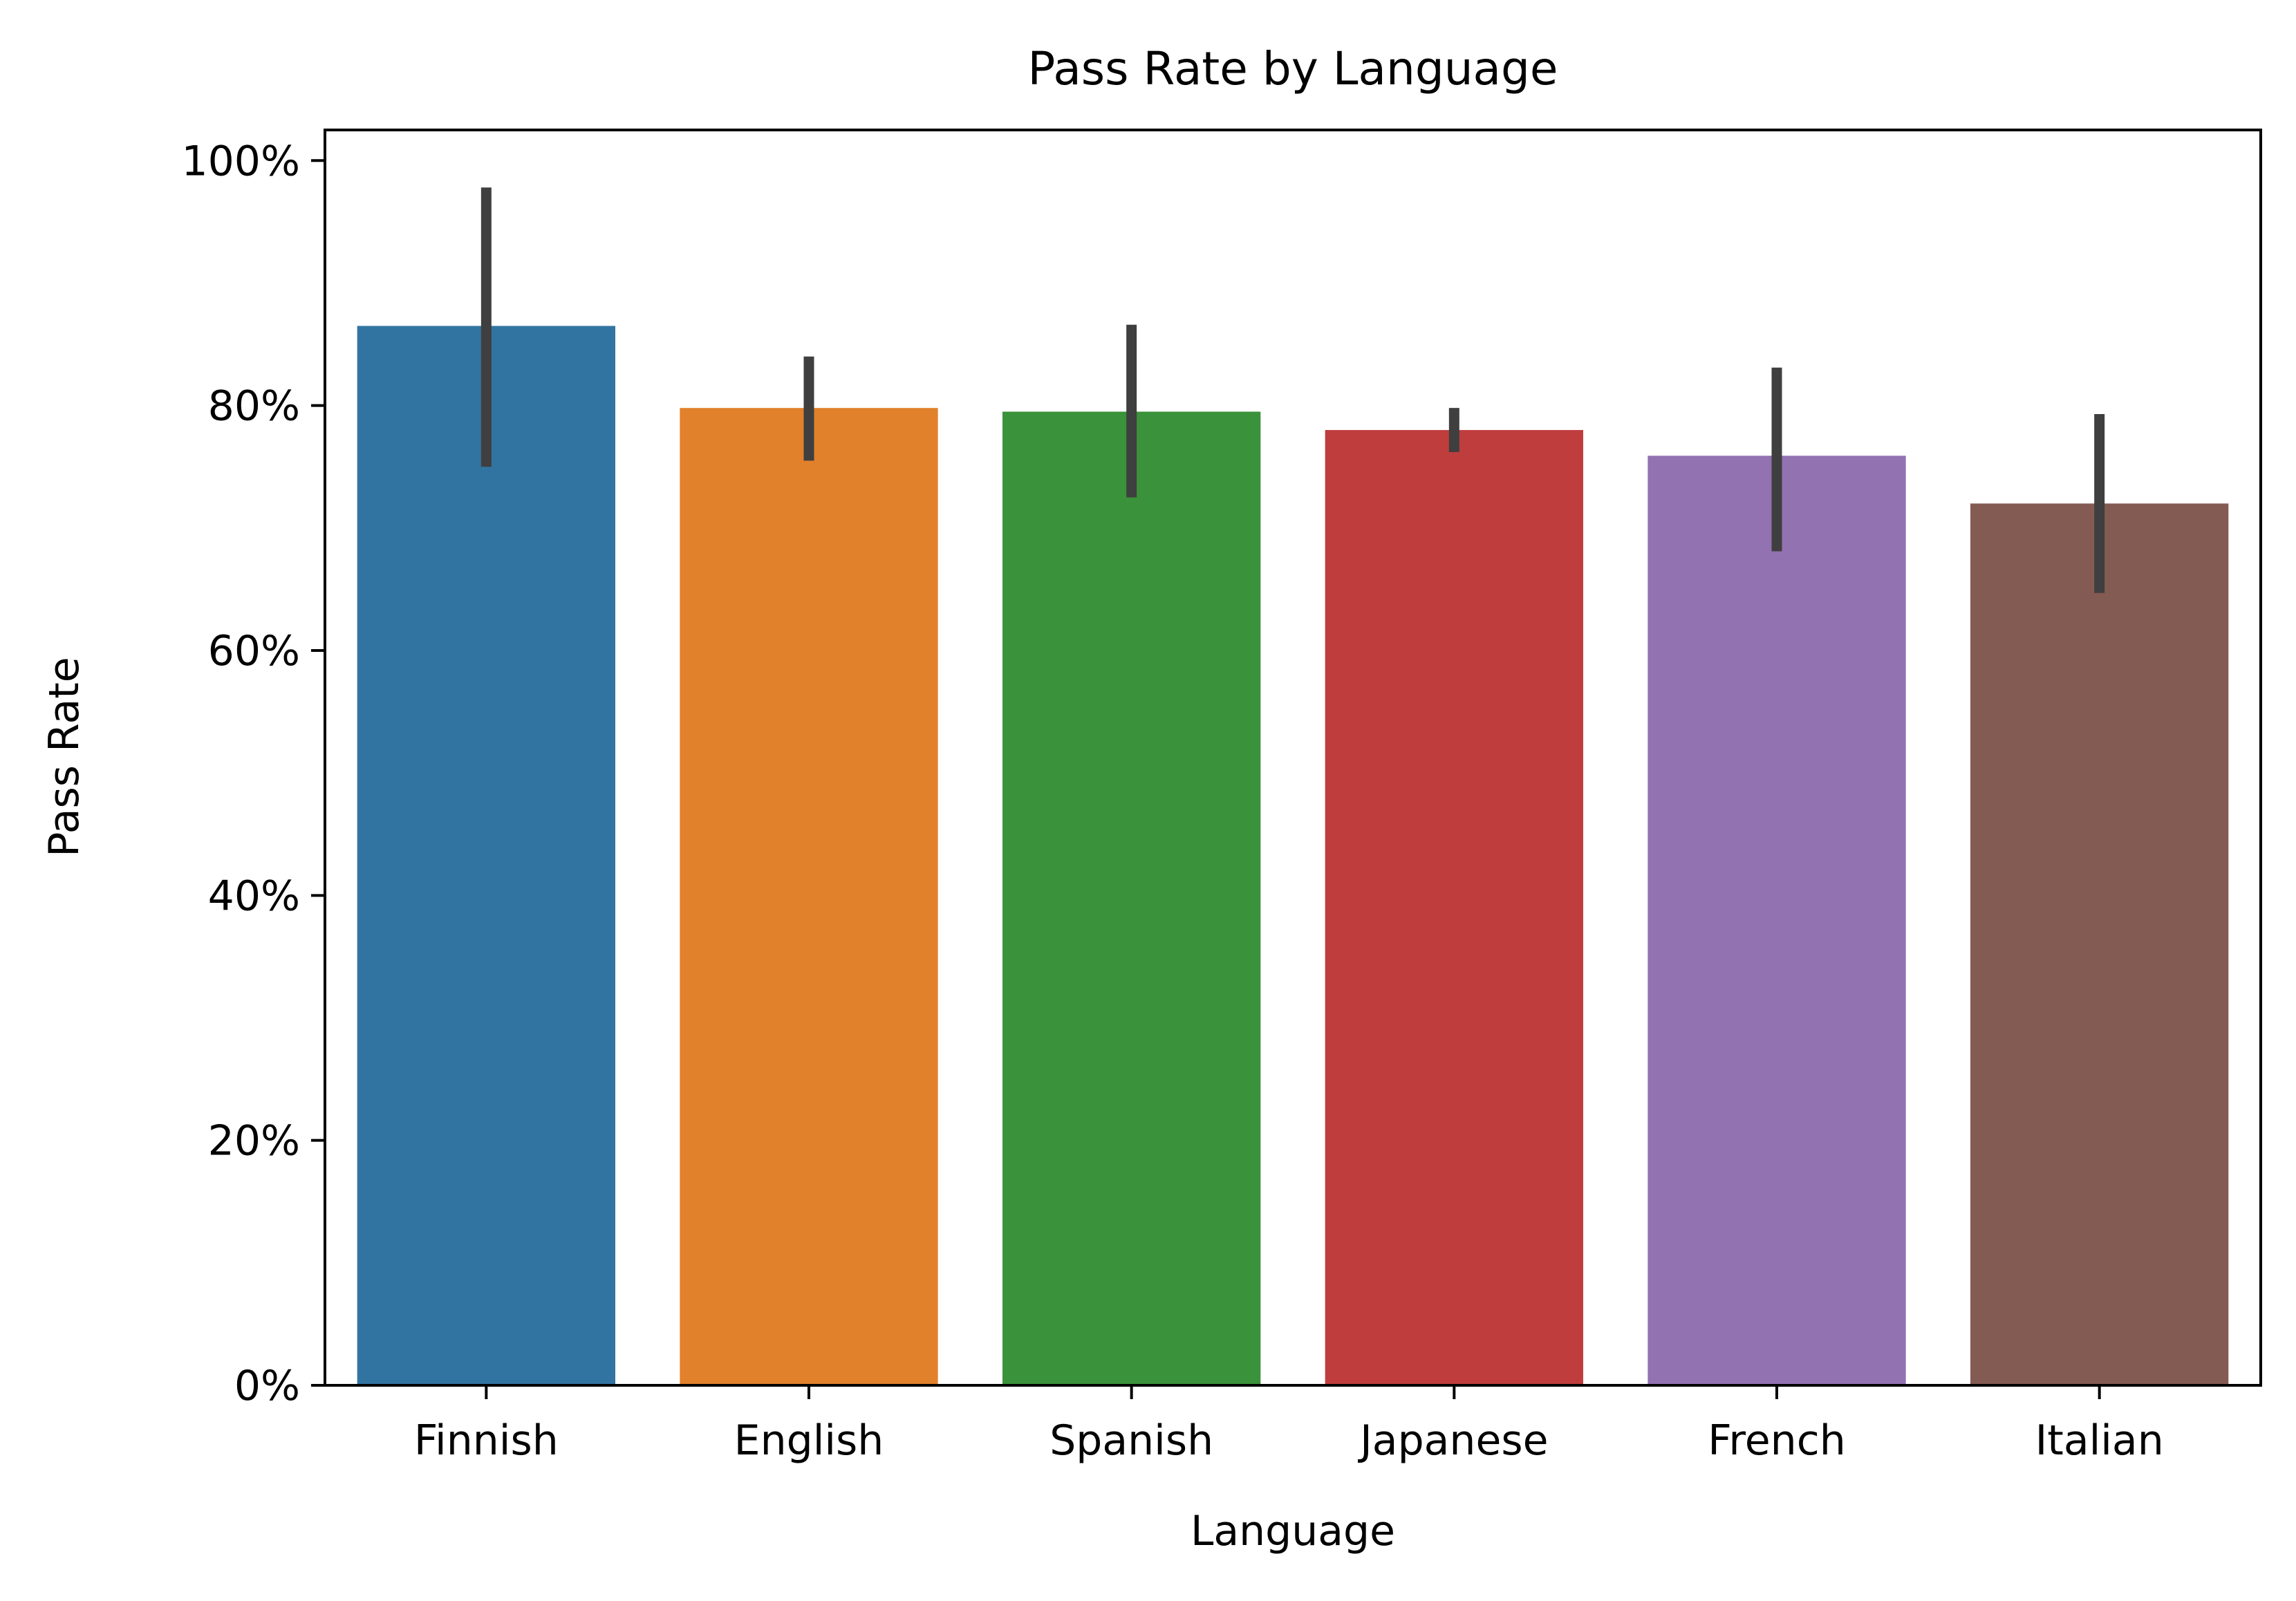 The image size is (2296, 1601). I want to click on y-tick-label: 0%, so click(267, 1386).